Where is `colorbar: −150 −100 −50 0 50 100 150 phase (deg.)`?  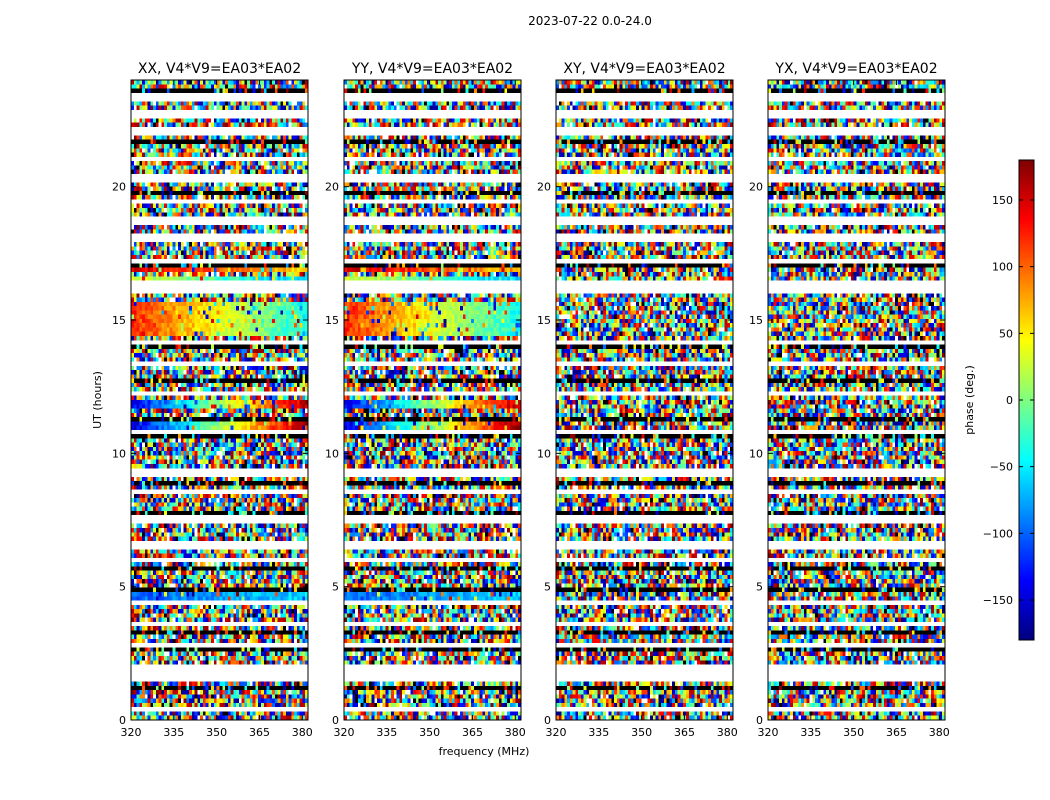 colorbar: −150 −100 −50 0 50 100 150 phase (deg.) is located at coordinates (999, 400).